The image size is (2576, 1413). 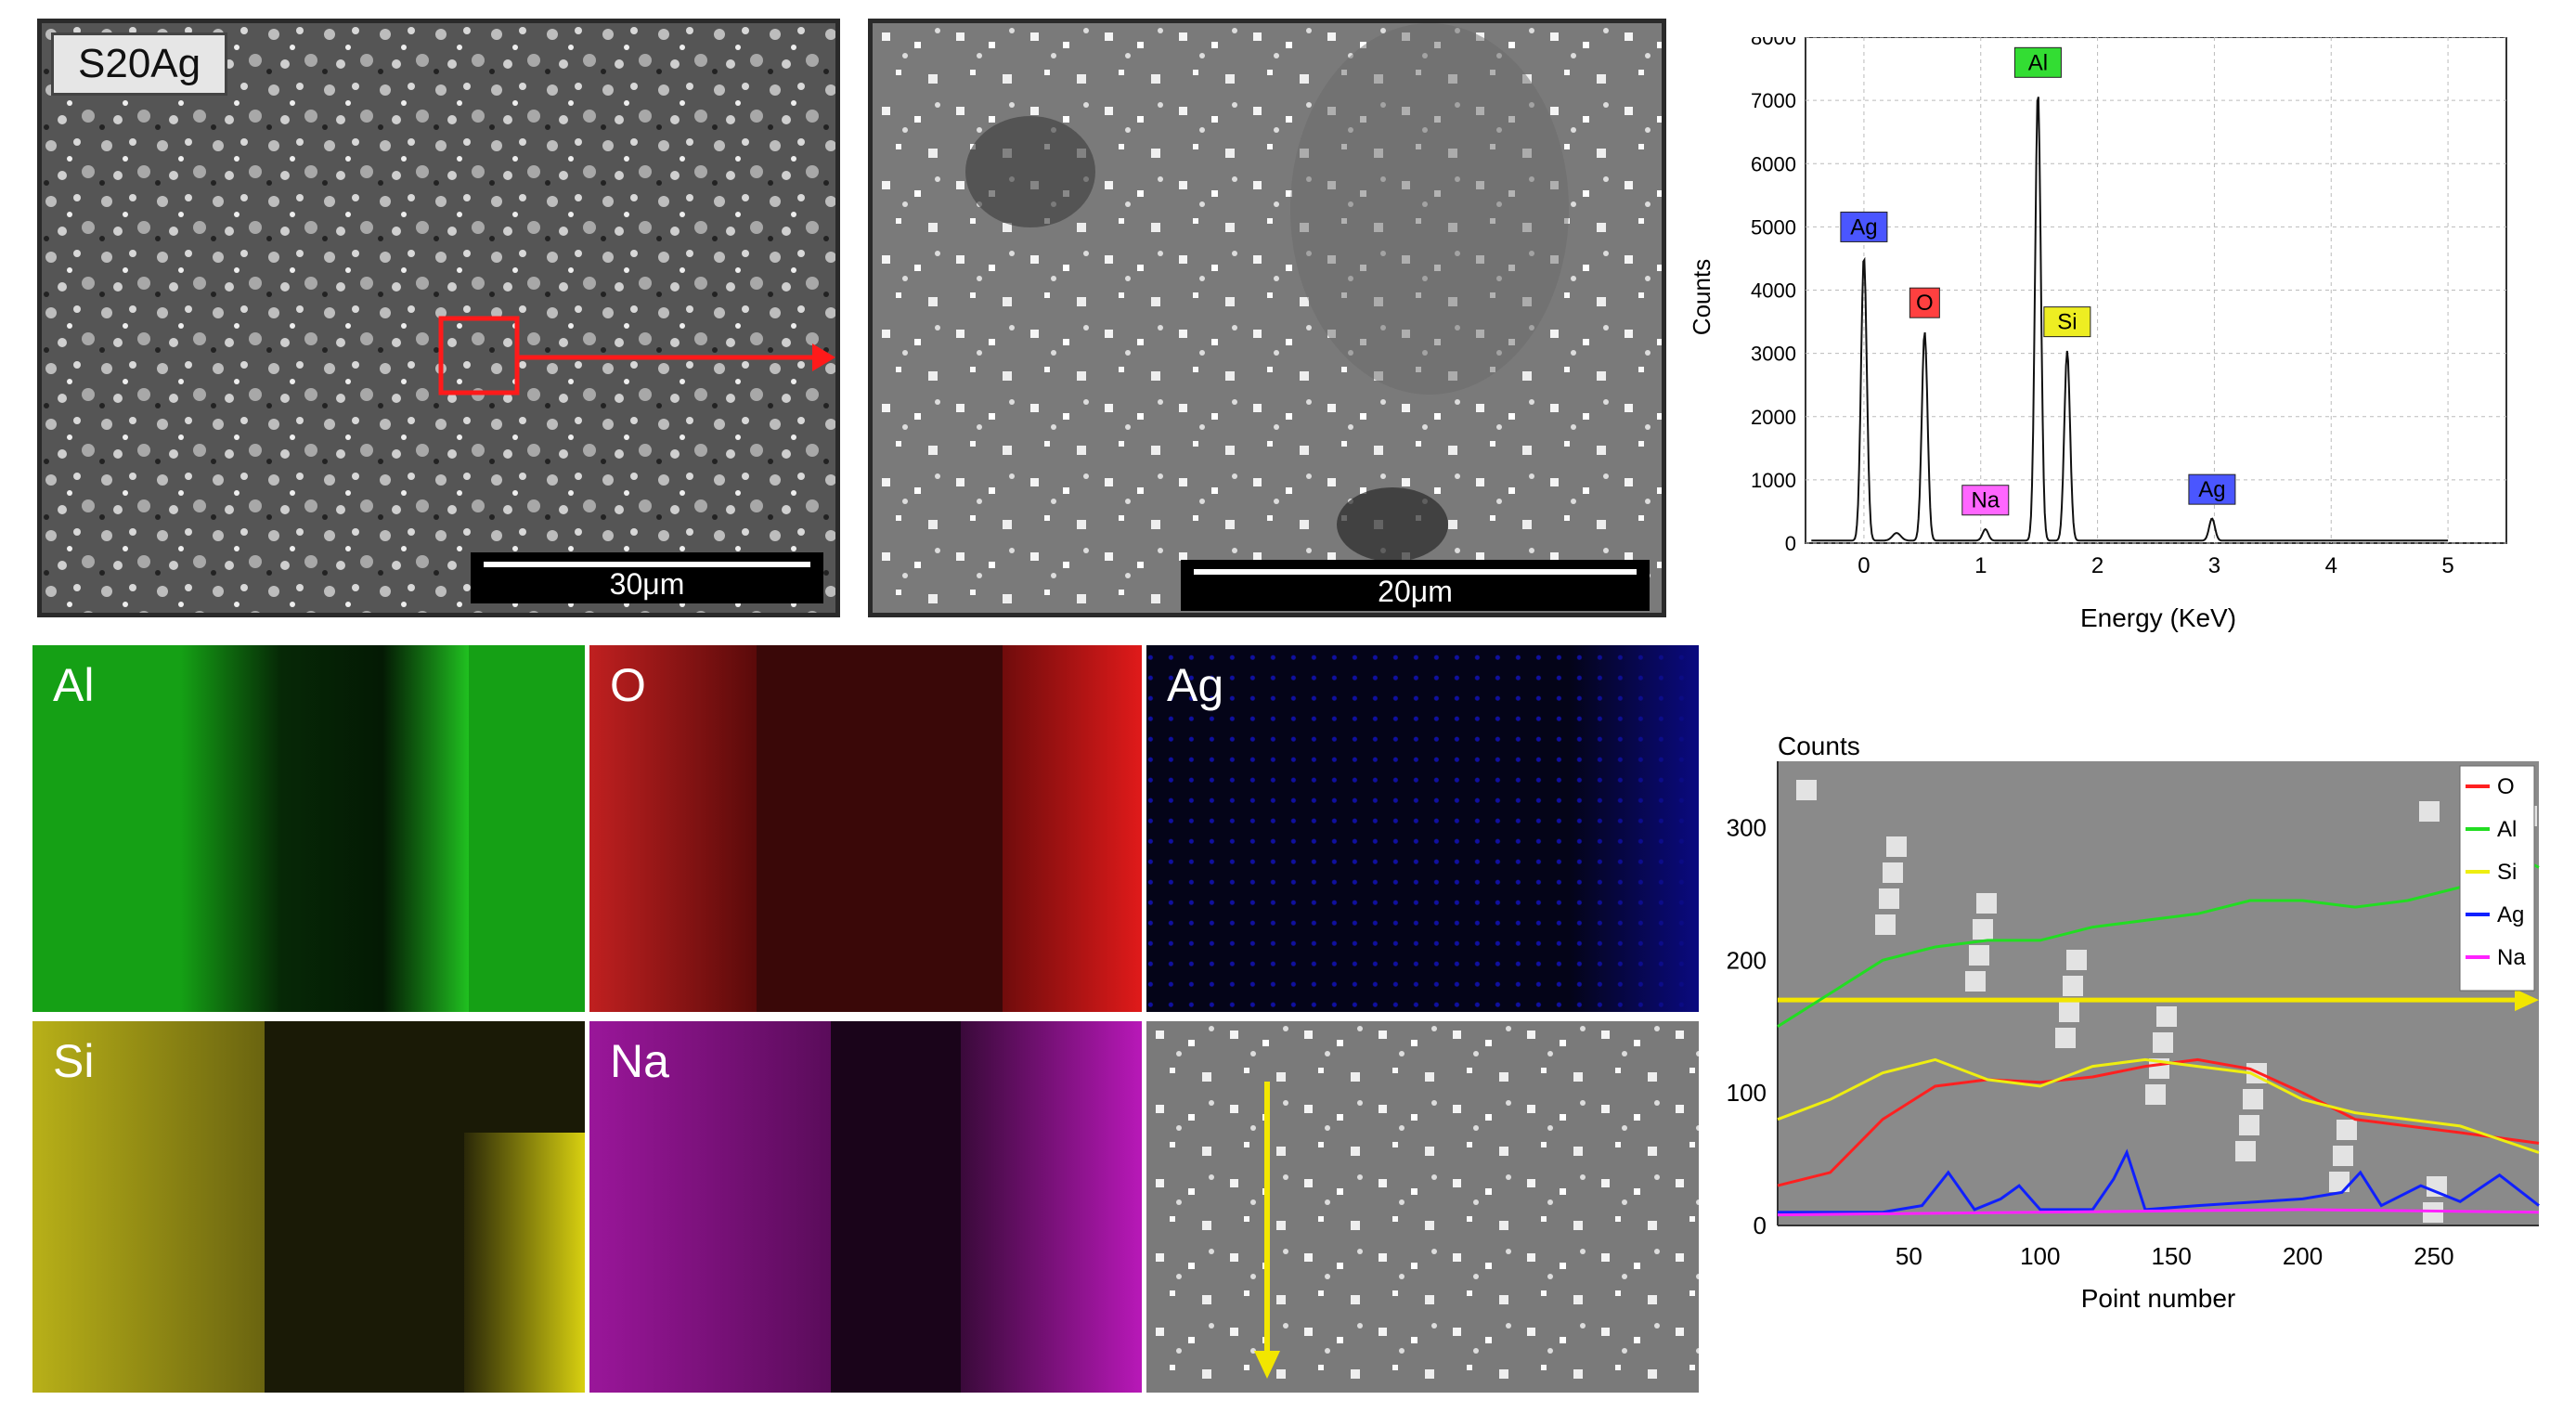 What do you see at coordinates (1773, 43) in the screenshot?
I see `eds-ytick-label: 8000` at bounding box center [1773, 43].